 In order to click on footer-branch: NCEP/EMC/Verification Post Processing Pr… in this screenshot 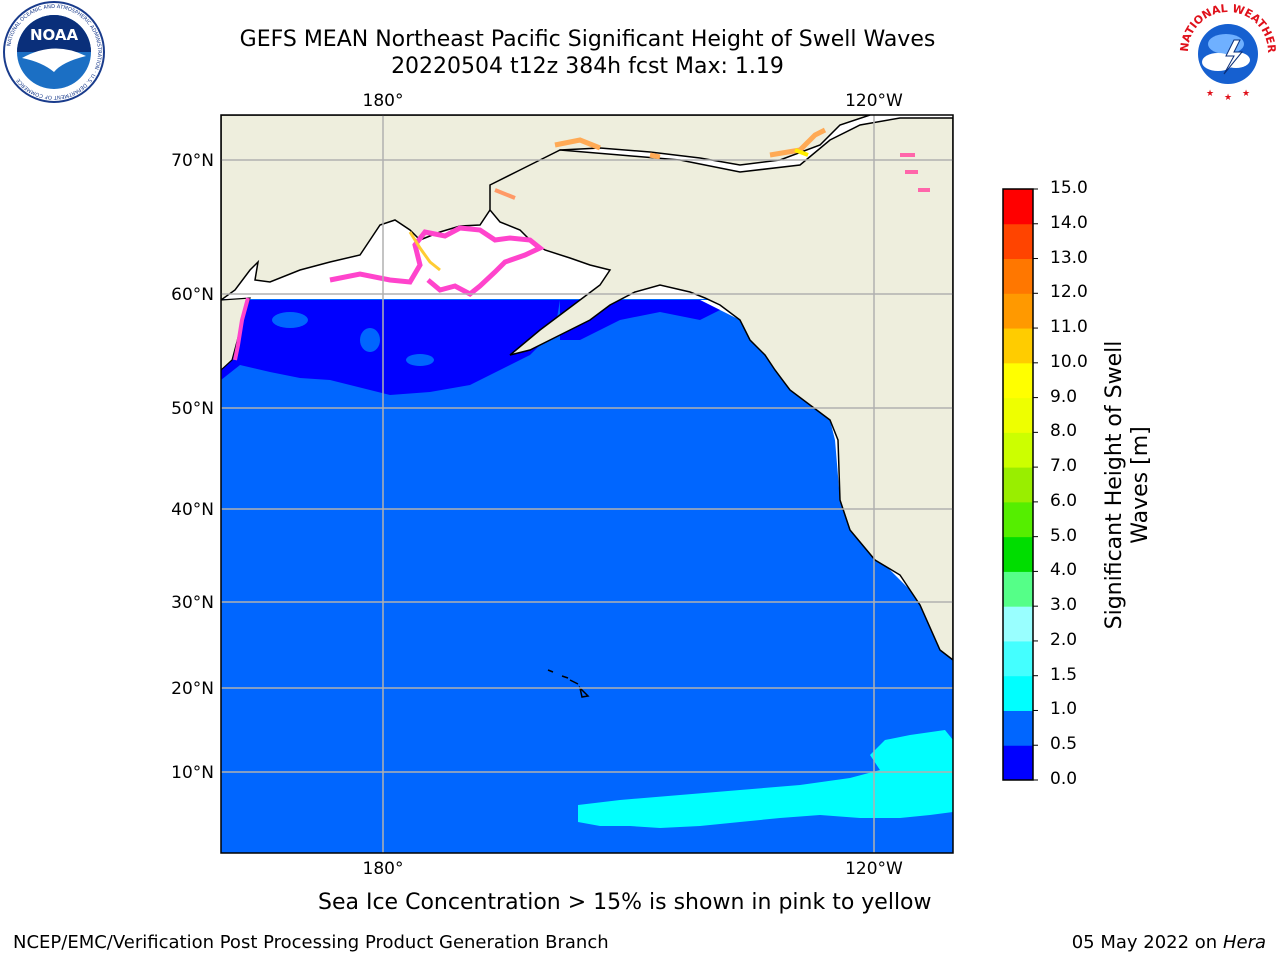, I will do `click(311, 942)`.